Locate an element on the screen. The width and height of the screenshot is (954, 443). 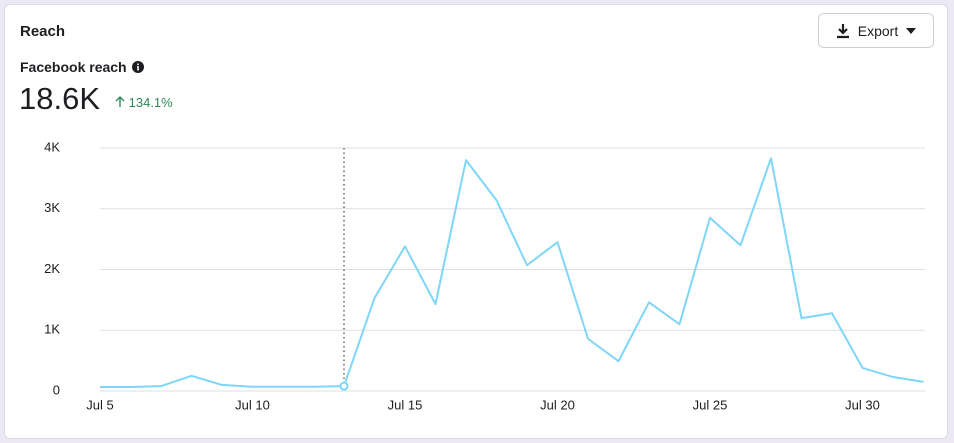
x-tick-label: Jul 30 is located at coordinates (862, 404).